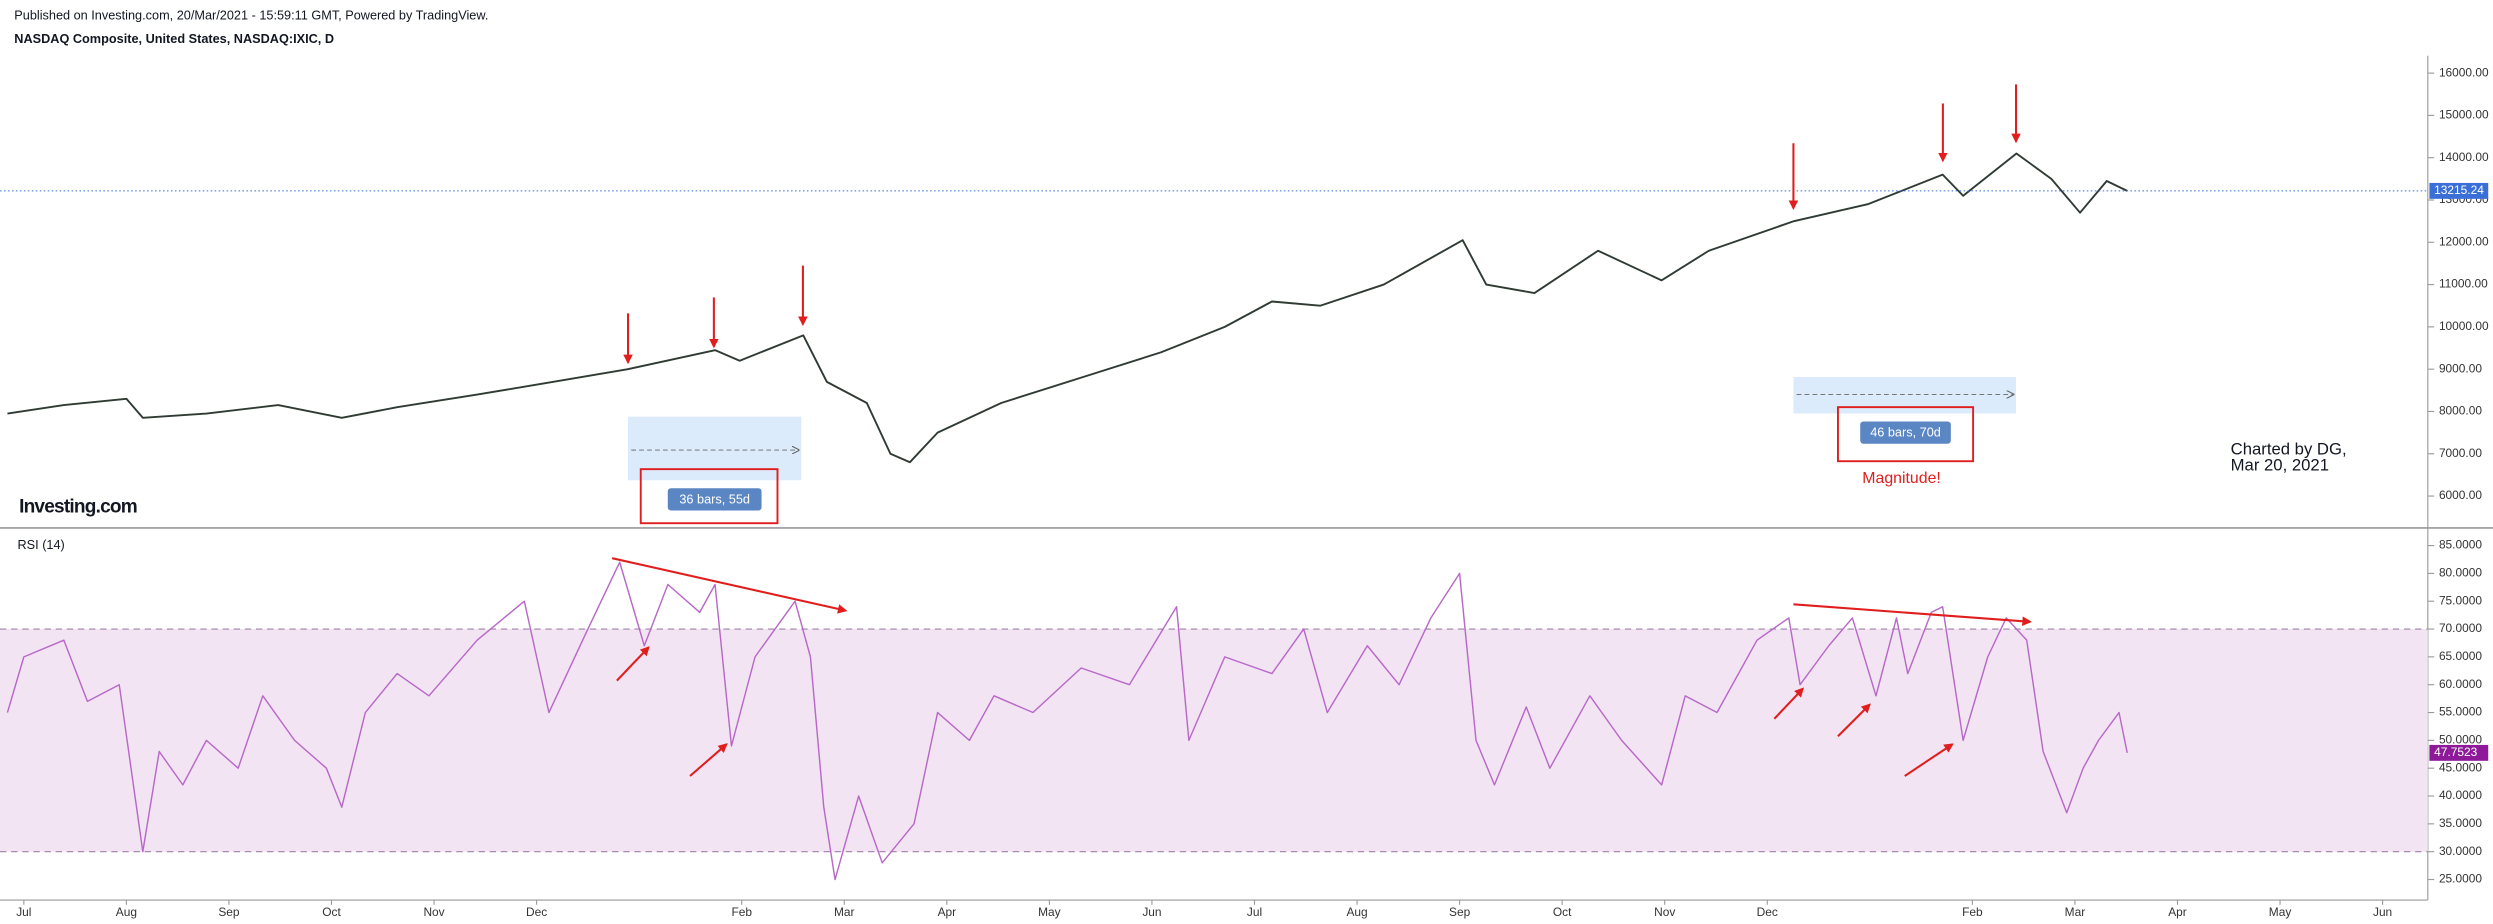  I want to click on y-tick-label: 70.0000, so click(2460, 628).